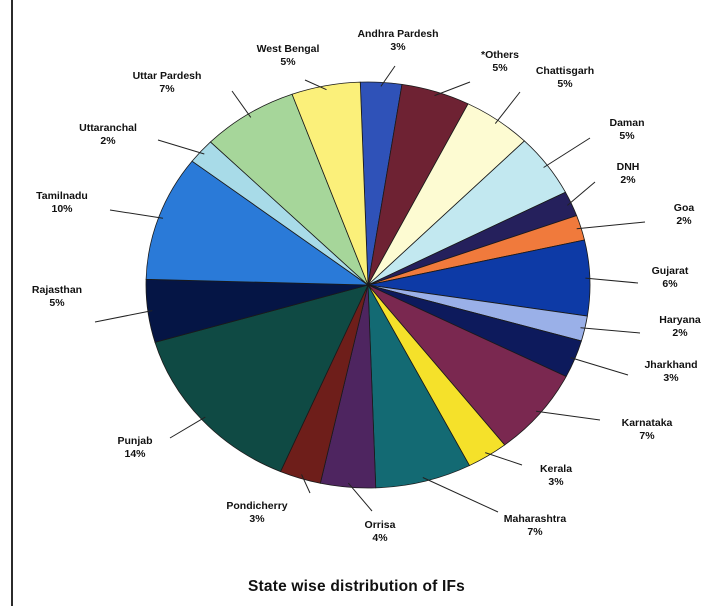 This screenshot has height=611, width=713. What do you see at coordinates (135, 454) in the screenshot?
I see `slice-value-punjab: 14%` at bounding box center [135, 454].